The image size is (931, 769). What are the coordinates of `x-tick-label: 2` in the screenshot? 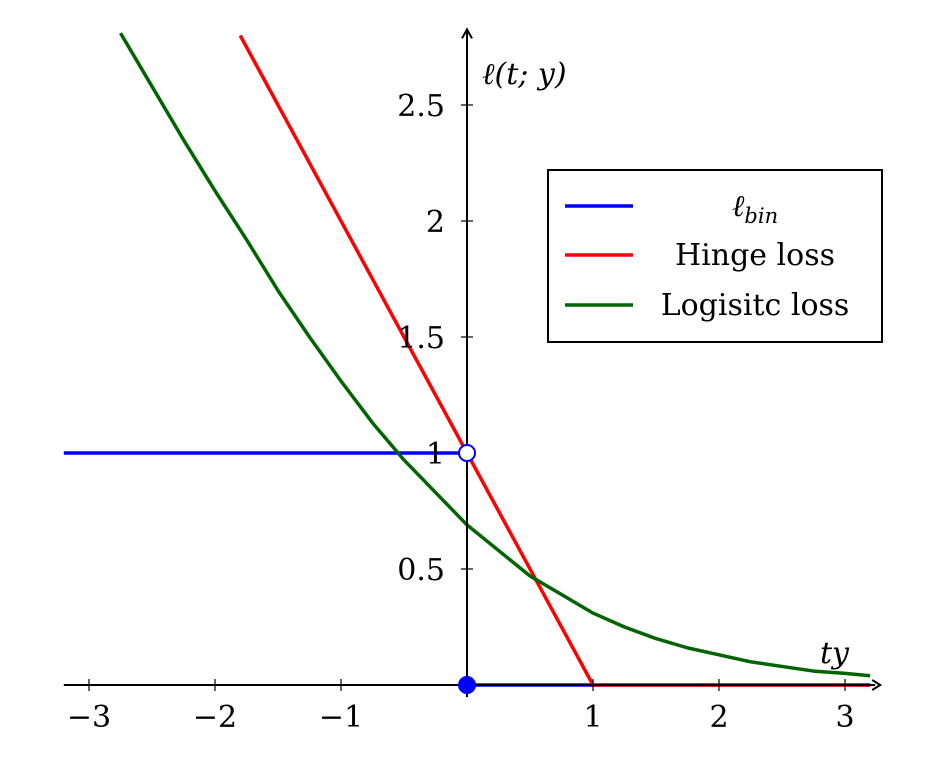 It's located at (718, 717).